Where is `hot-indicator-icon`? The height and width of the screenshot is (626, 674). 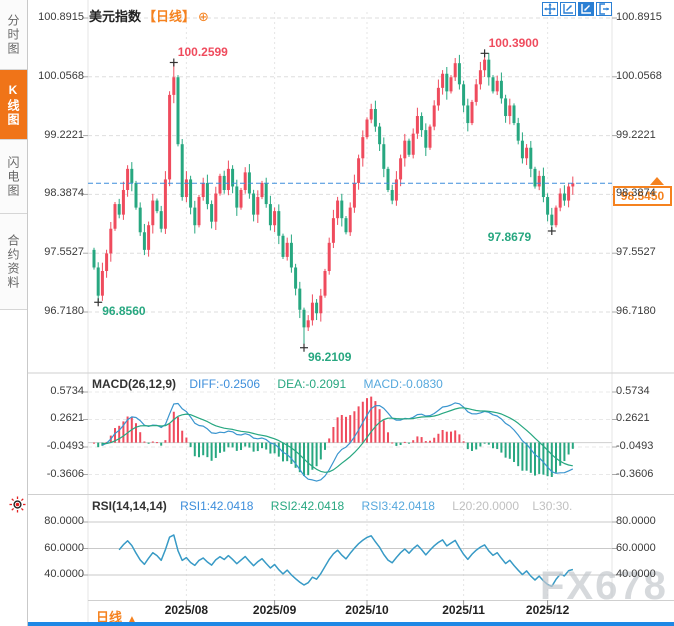
hot-indicator-icon is located at coordinates (17, 507).